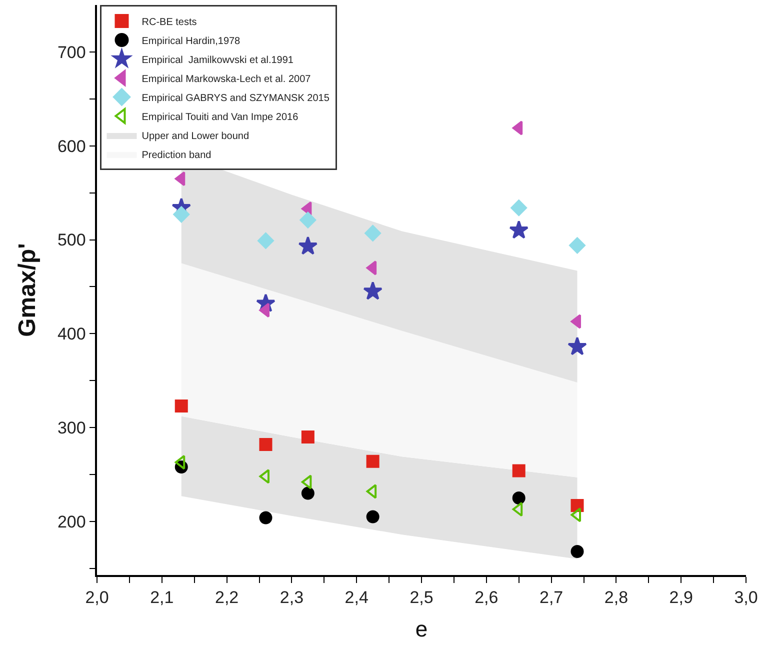 Image resolution: width=766 pixels, height=656 pixels. I want to click on legend-label: Empirical Touiti and Van Impe 2016, so click(220, 117).